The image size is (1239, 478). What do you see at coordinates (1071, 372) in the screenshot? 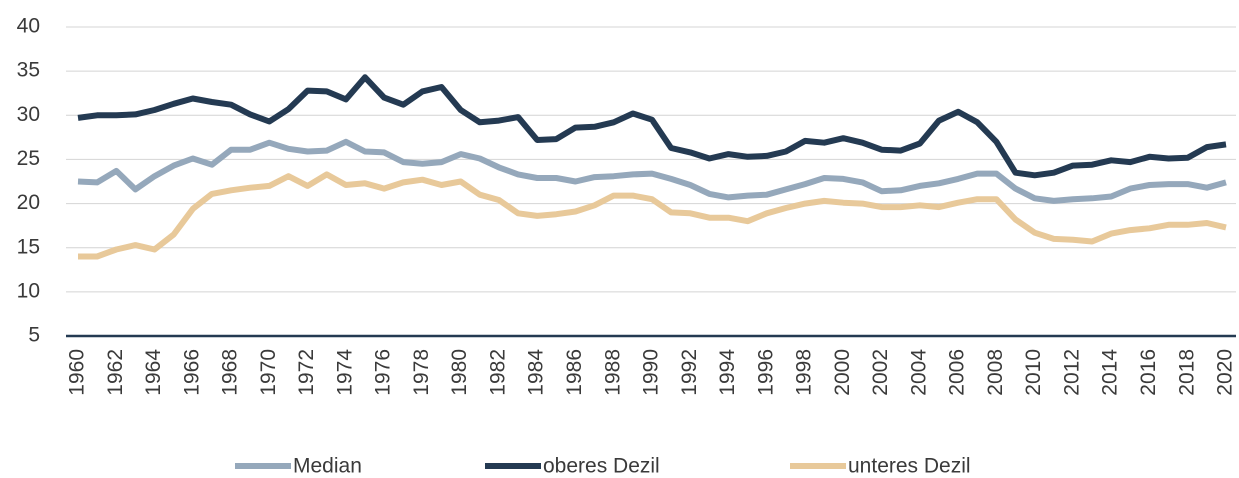
I see `x-tick-label: 2012` at bounding box center [1071, 372].